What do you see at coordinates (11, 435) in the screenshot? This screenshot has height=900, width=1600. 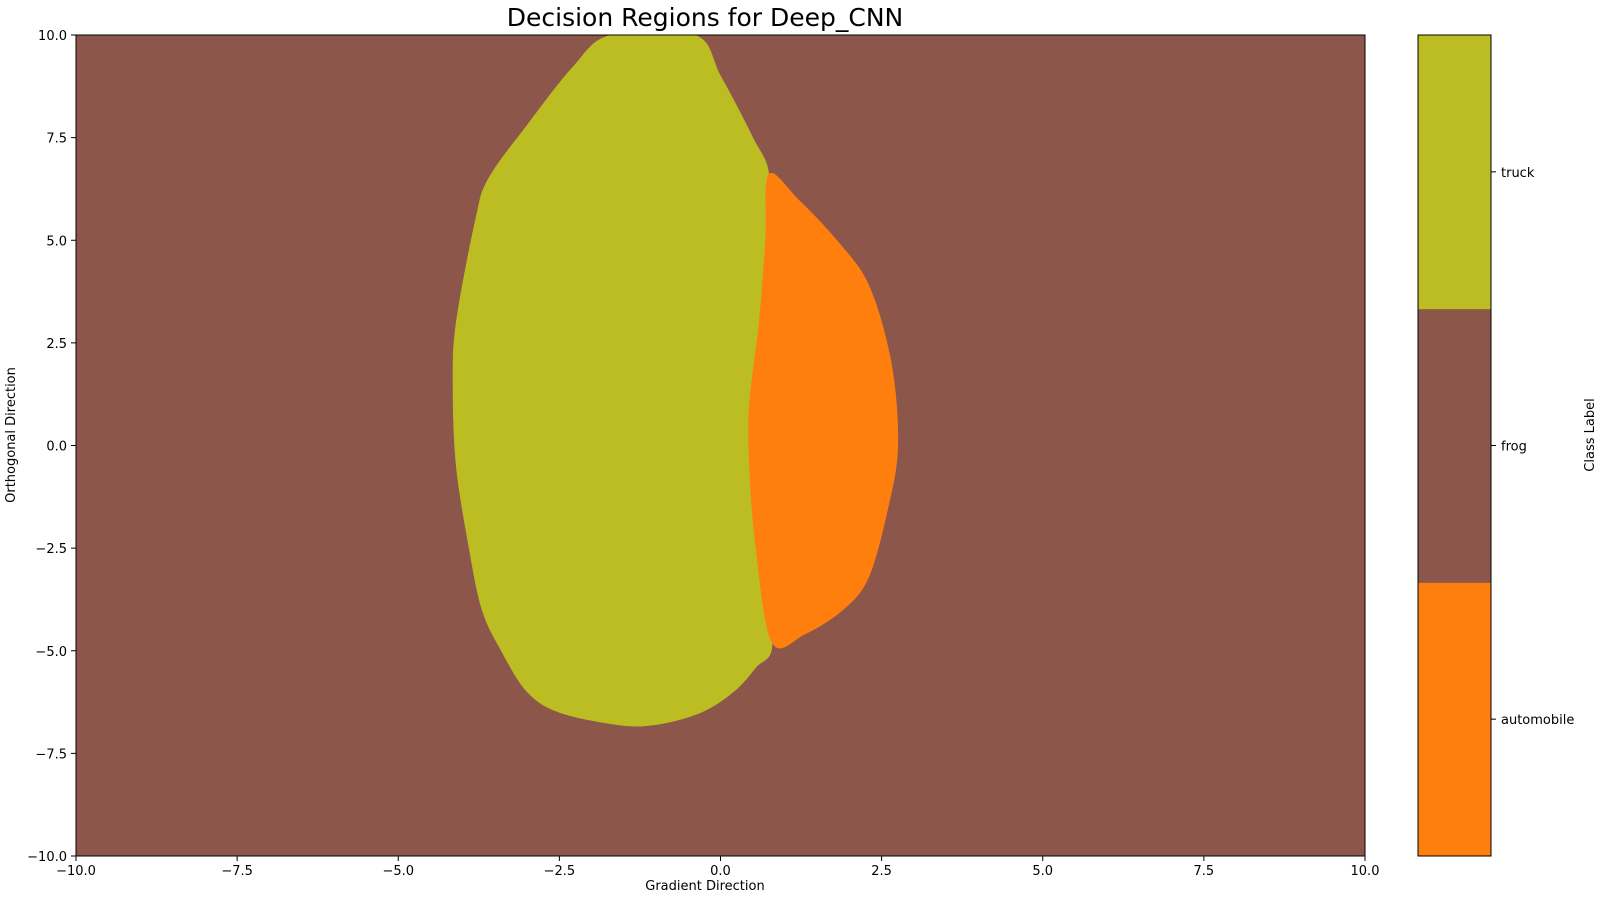 I see `y-axis-label: Orthogonal Direction` at bounding box center [11, 435].